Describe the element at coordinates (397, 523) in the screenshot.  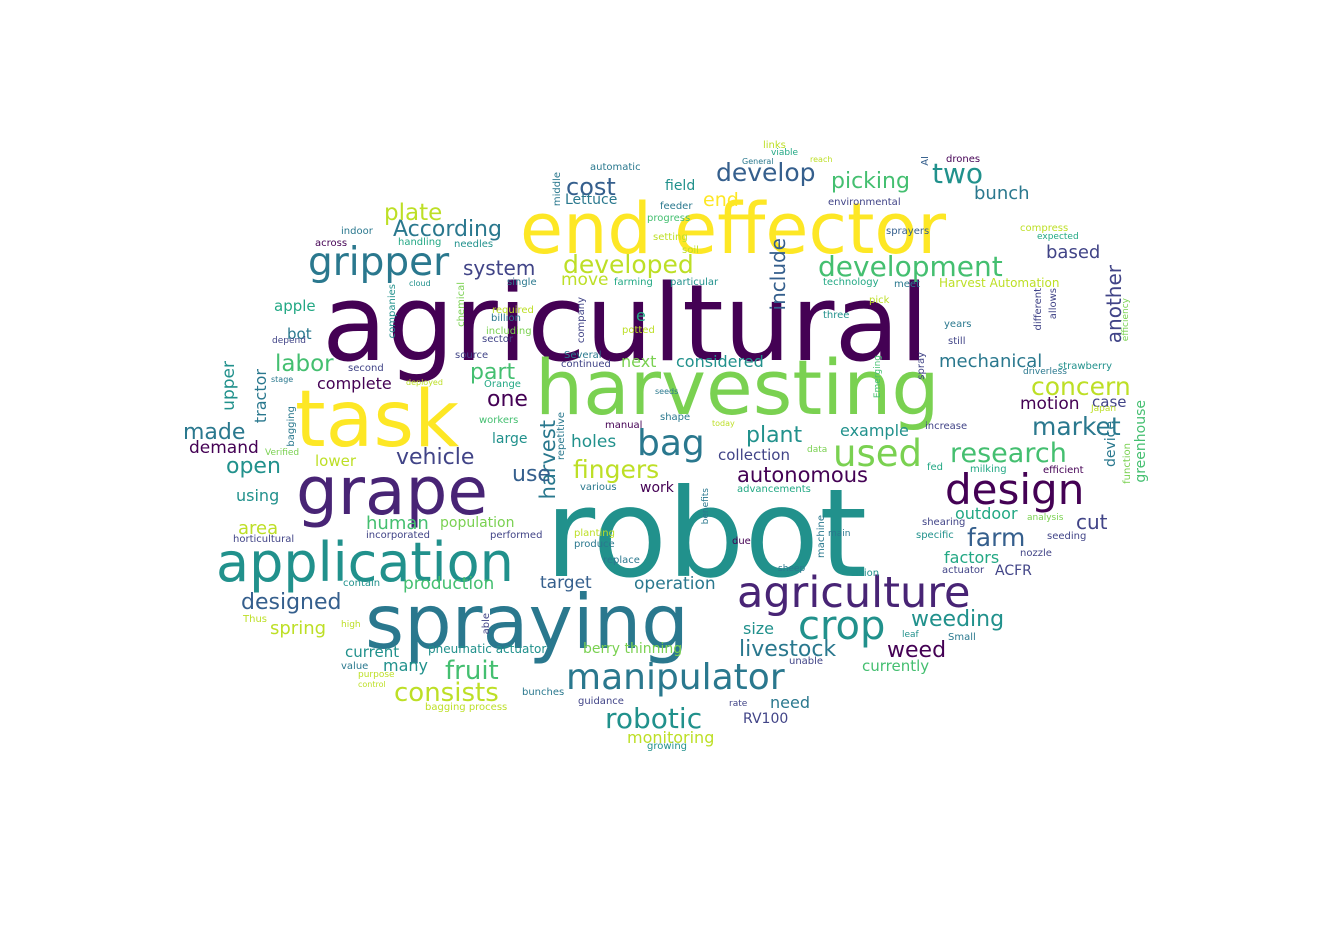
I see `word-human: human` at that location.